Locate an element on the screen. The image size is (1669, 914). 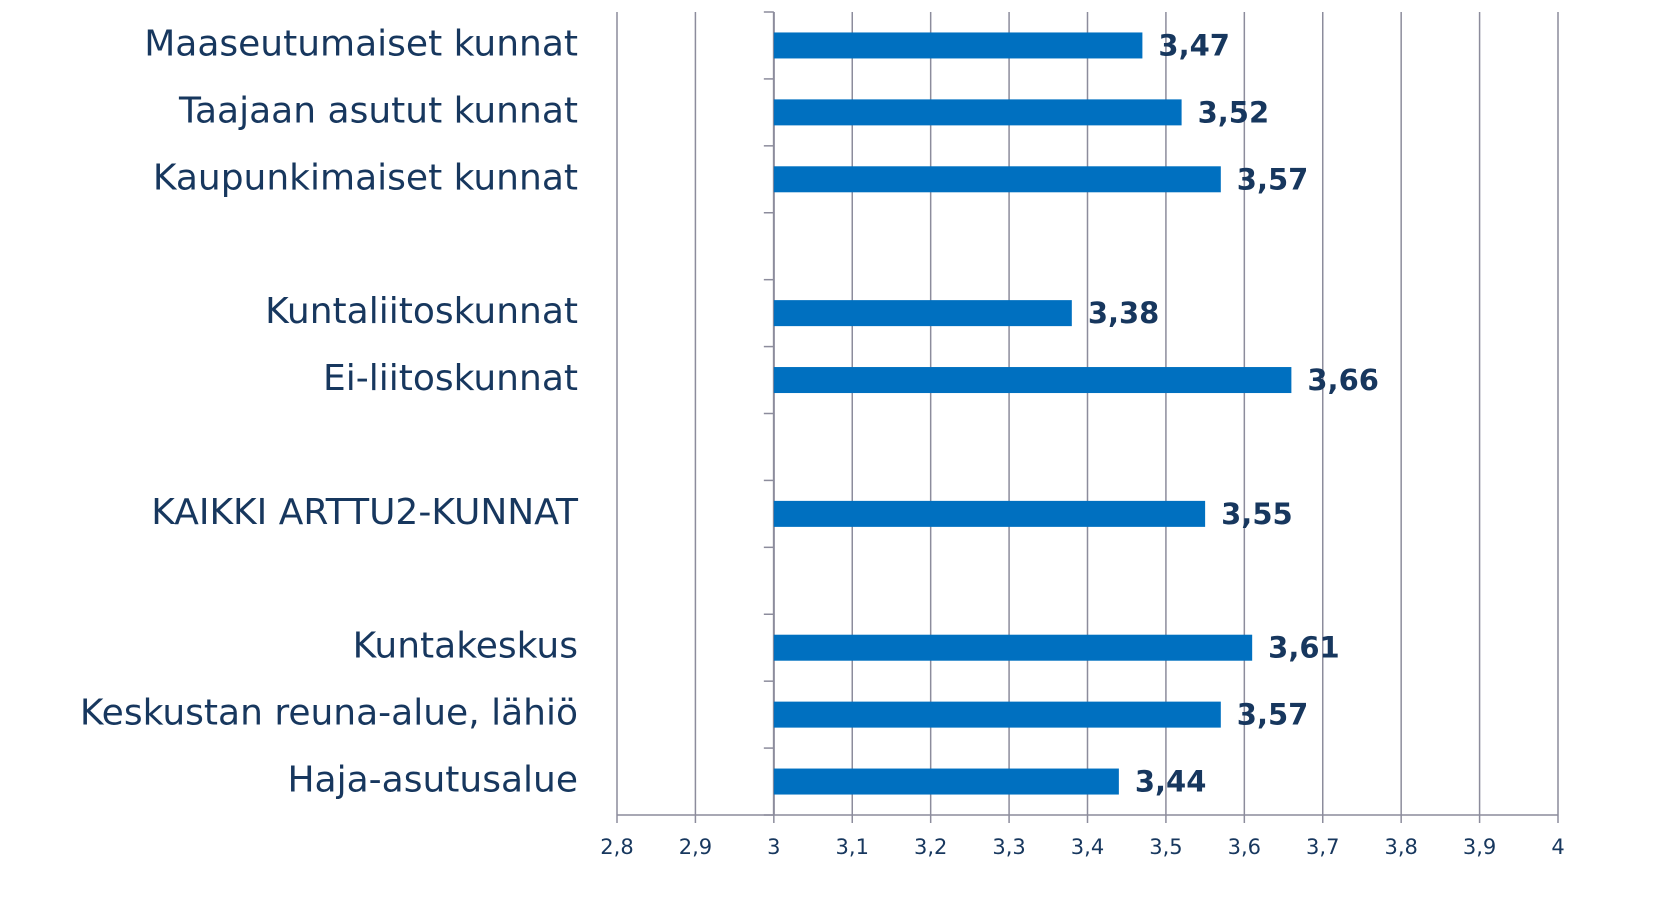
value-label: 3,66 is located at coordinates (1343, 380).